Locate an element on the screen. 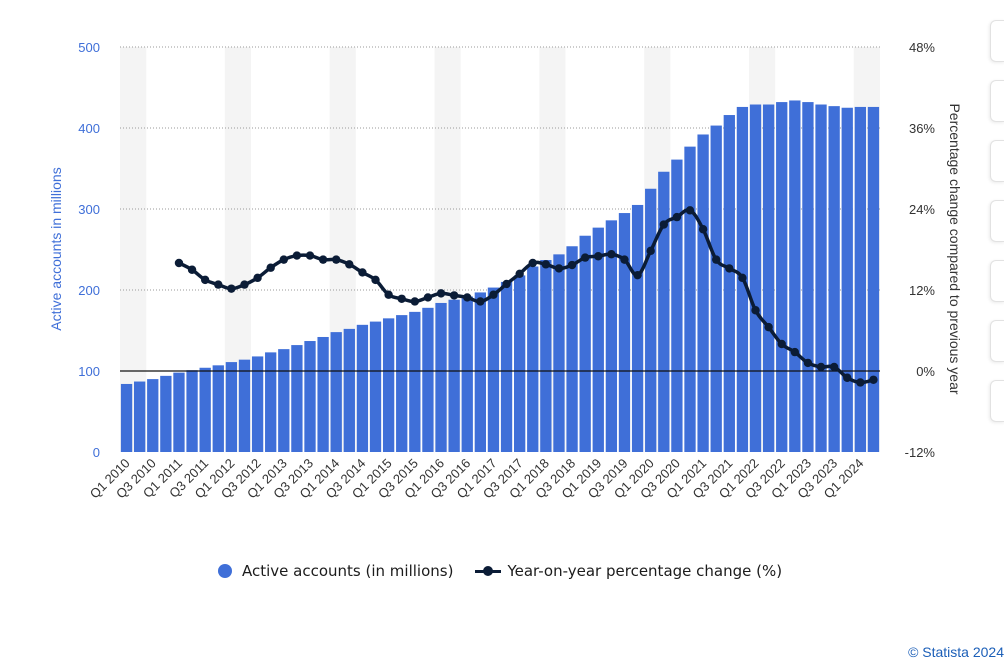  y-right-tick-label: 36% is located at coordinates (922, 128).